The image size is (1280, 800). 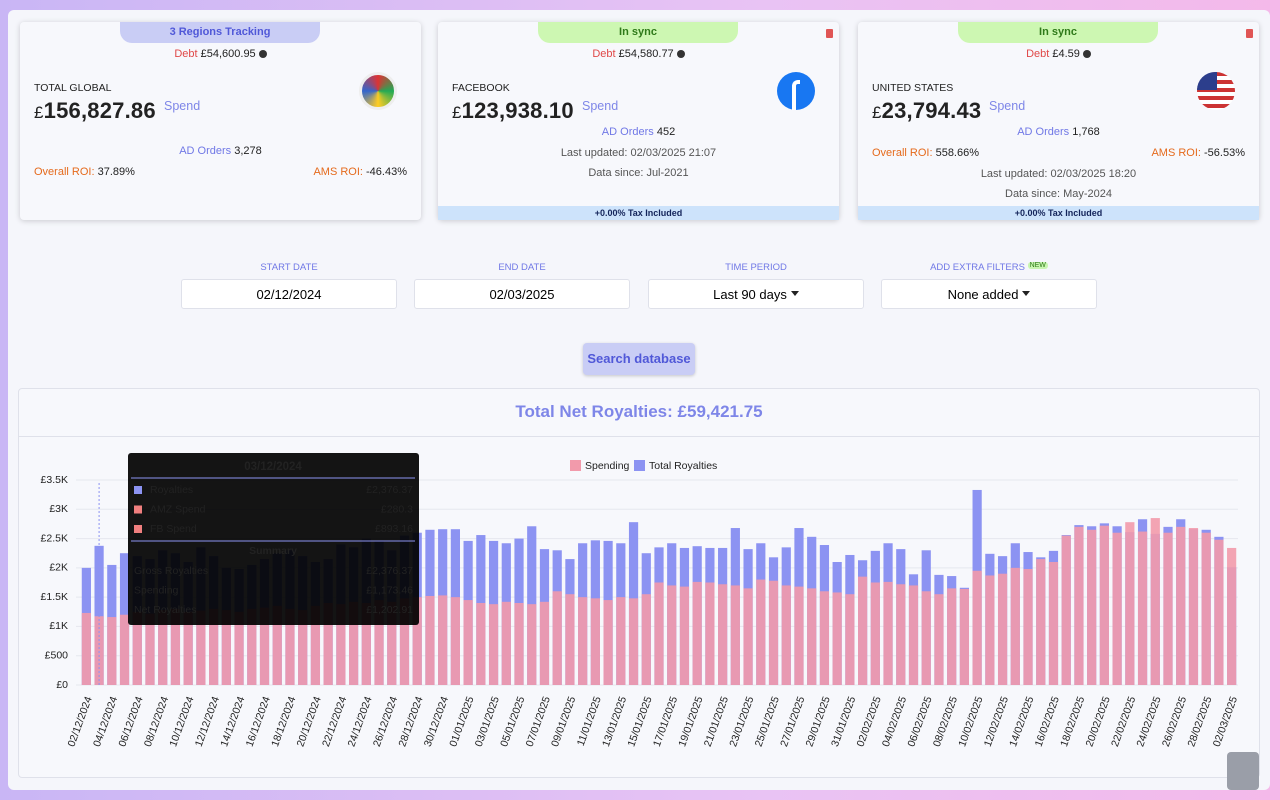 I want to click on chart-title: Total Net Royalties: £59,421.75, so click(x=639, y=413).